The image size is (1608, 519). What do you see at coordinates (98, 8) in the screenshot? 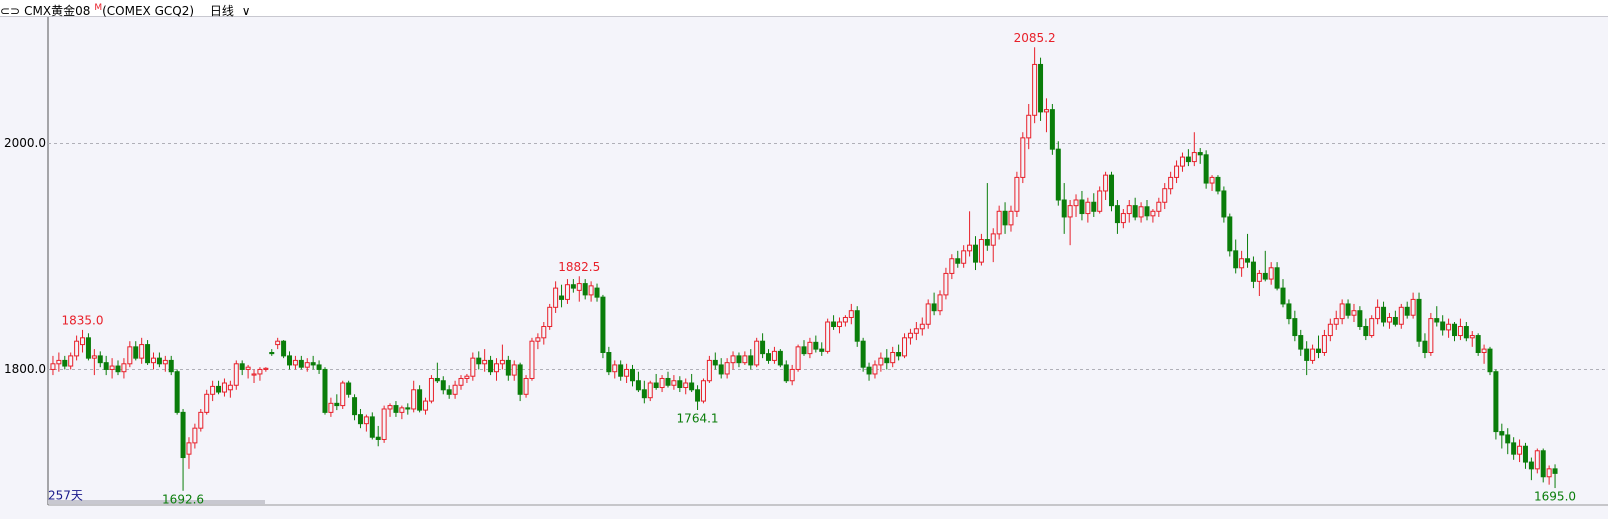
I see `flag: M` at bounding box center [98, 8].